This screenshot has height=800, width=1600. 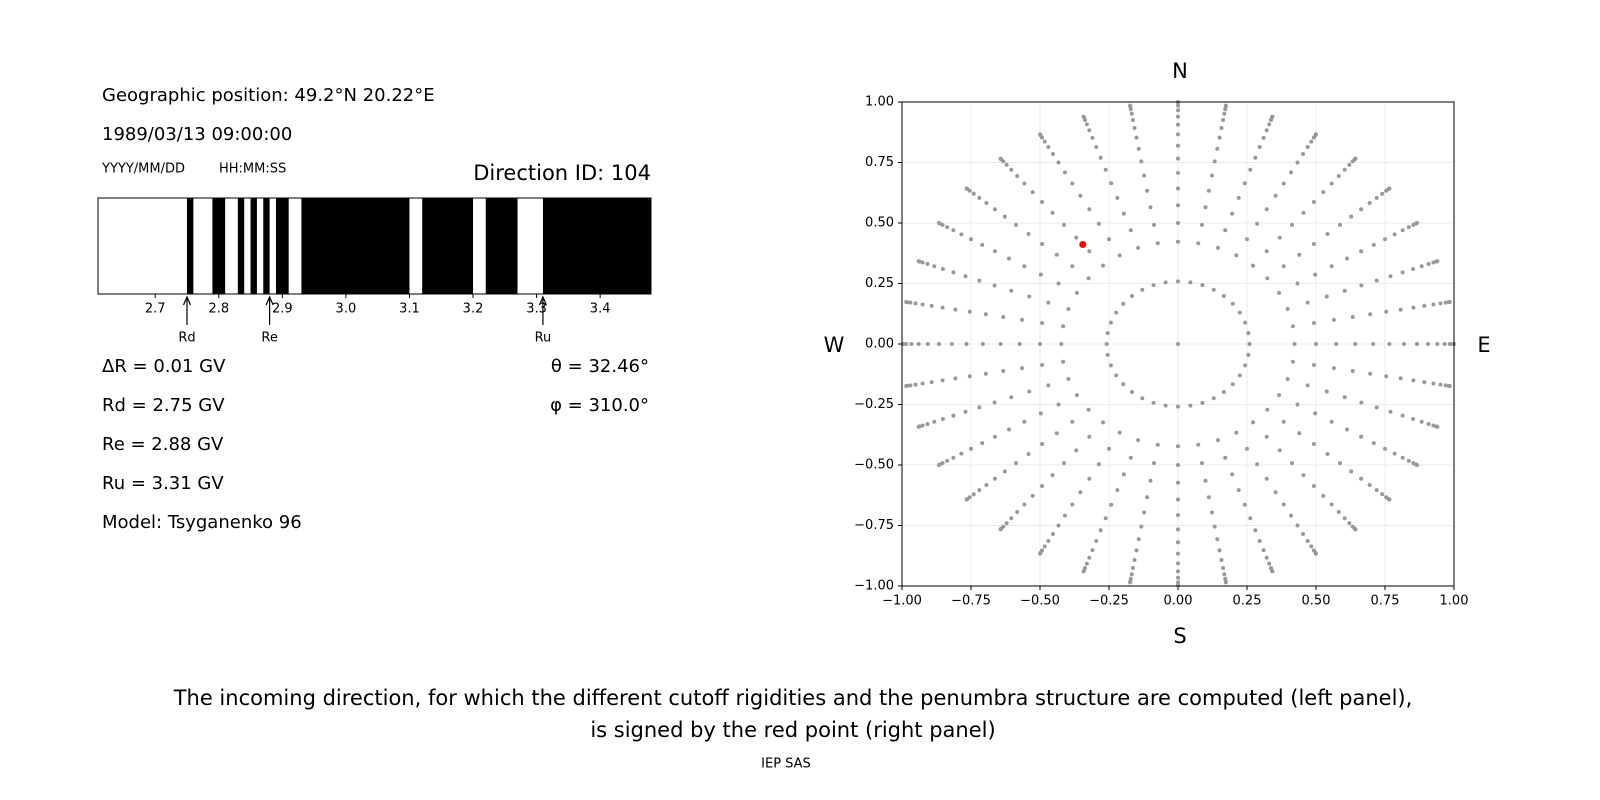 I want to click on result: ΔR = 0.01 GV, so click(x=164, y=366).